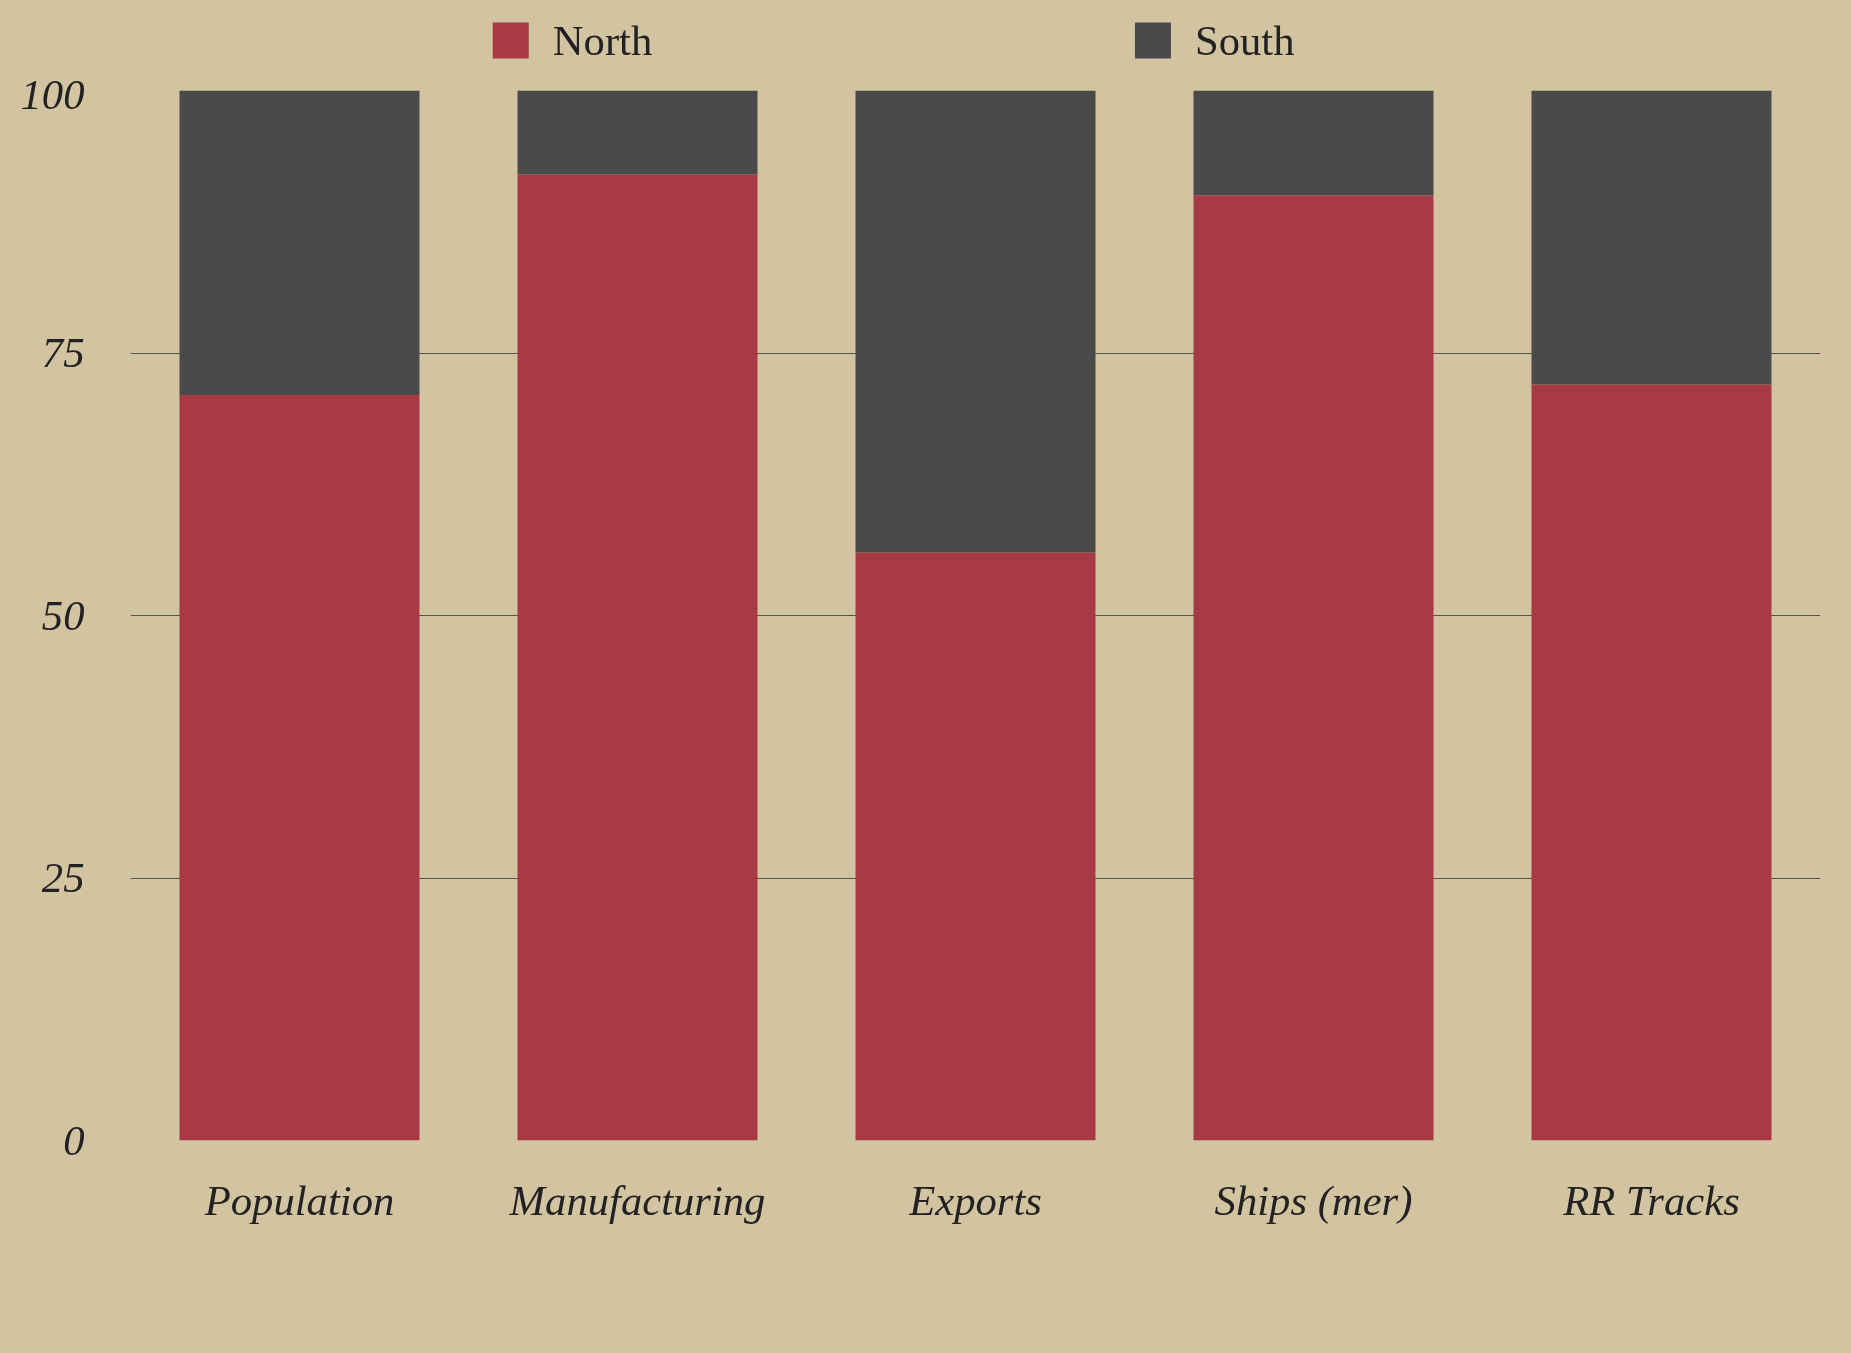 This screenshot has width=1851, height=1353. I want to click on x-tick-label: Exports, so click(975, 1200).